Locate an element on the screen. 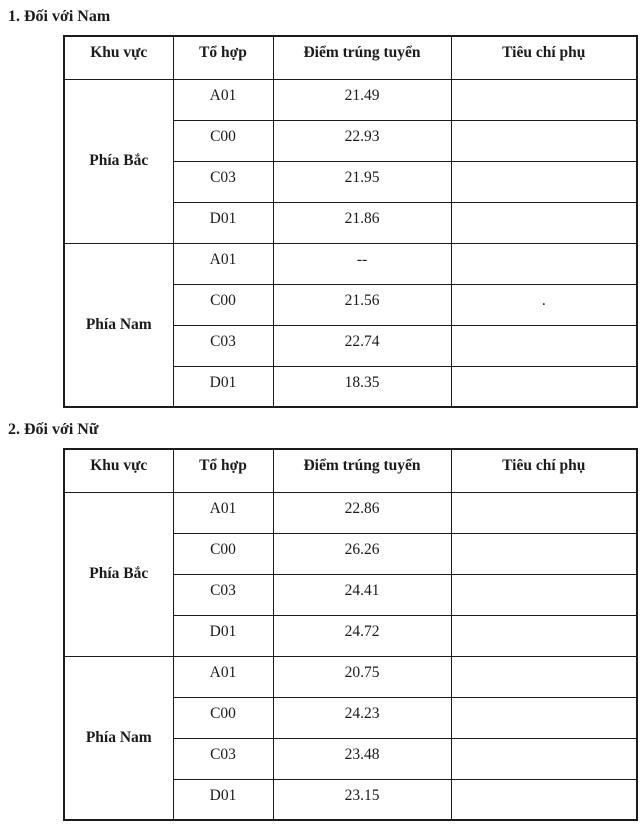 This screenshot has height=831, width=642. score-cell: 22.86 is located at coordinates (362, 512).